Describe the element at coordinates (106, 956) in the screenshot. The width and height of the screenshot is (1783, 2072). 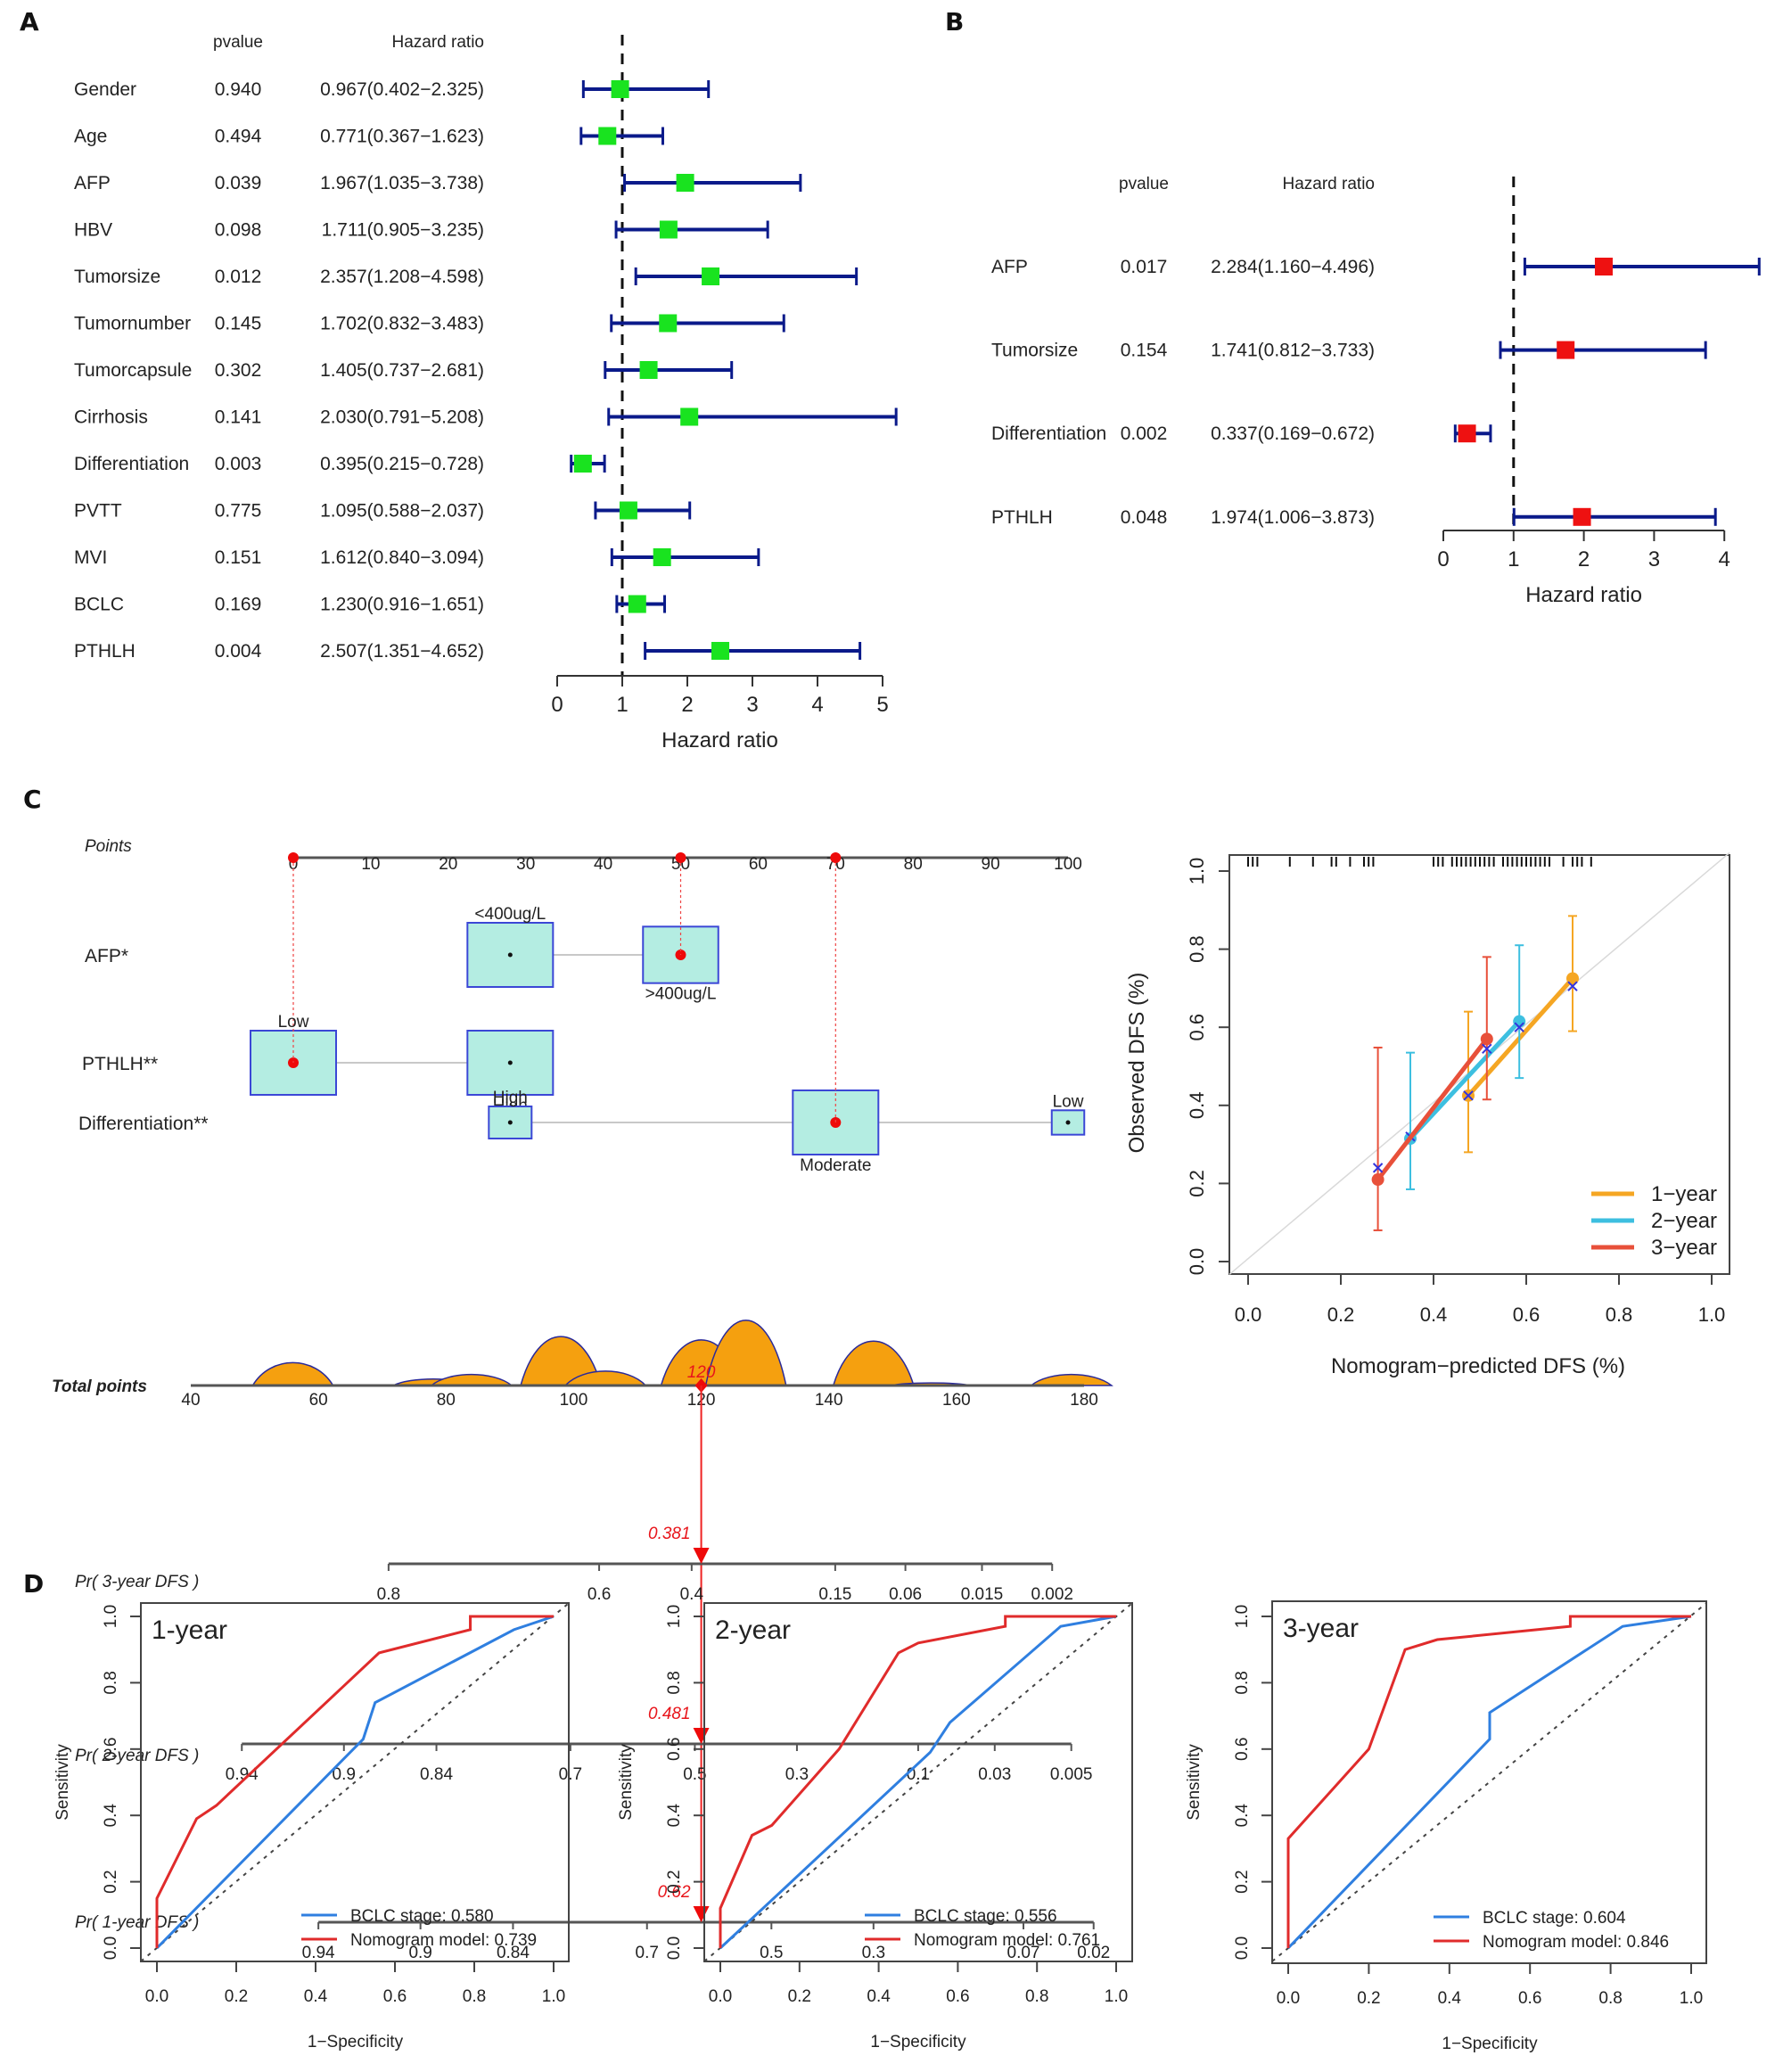
I see `variable-label: AFP*` at that location.